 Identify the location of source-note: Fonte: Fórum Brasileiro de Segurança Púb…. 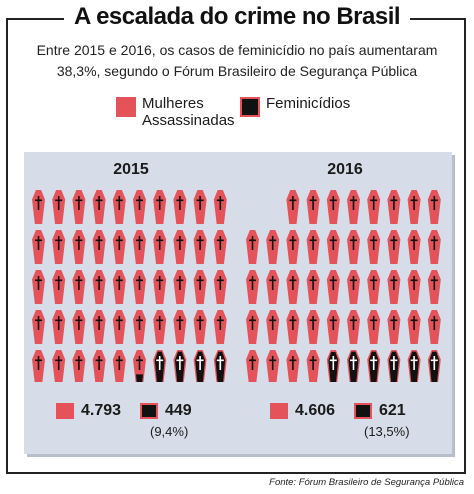
(366, 482).